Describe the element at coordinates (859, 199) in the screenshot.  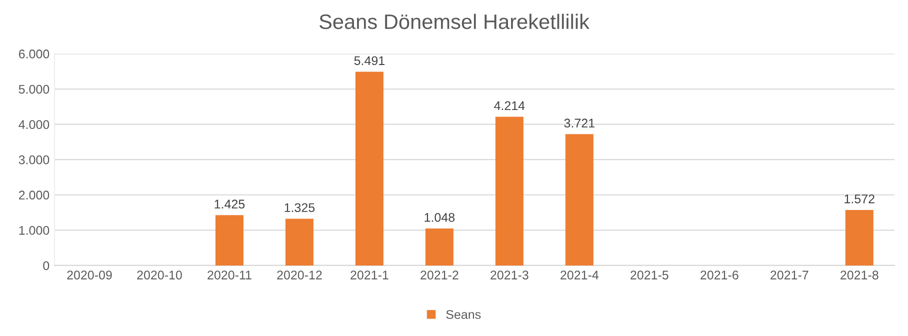
I see `data-label: 1.572` at that location.